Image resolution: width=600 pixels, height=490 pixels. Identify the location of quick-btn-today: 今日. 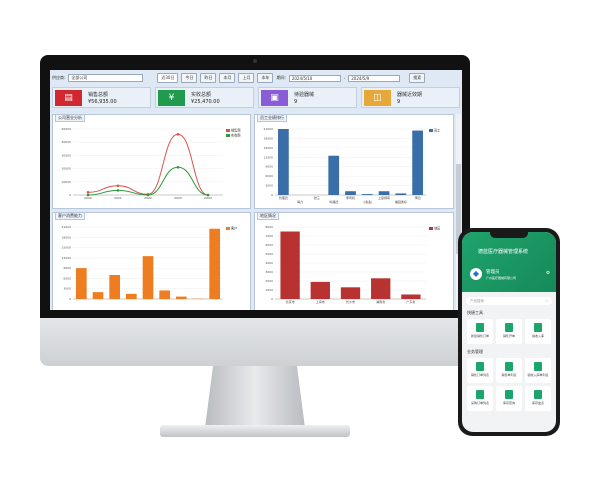
(189, 78).